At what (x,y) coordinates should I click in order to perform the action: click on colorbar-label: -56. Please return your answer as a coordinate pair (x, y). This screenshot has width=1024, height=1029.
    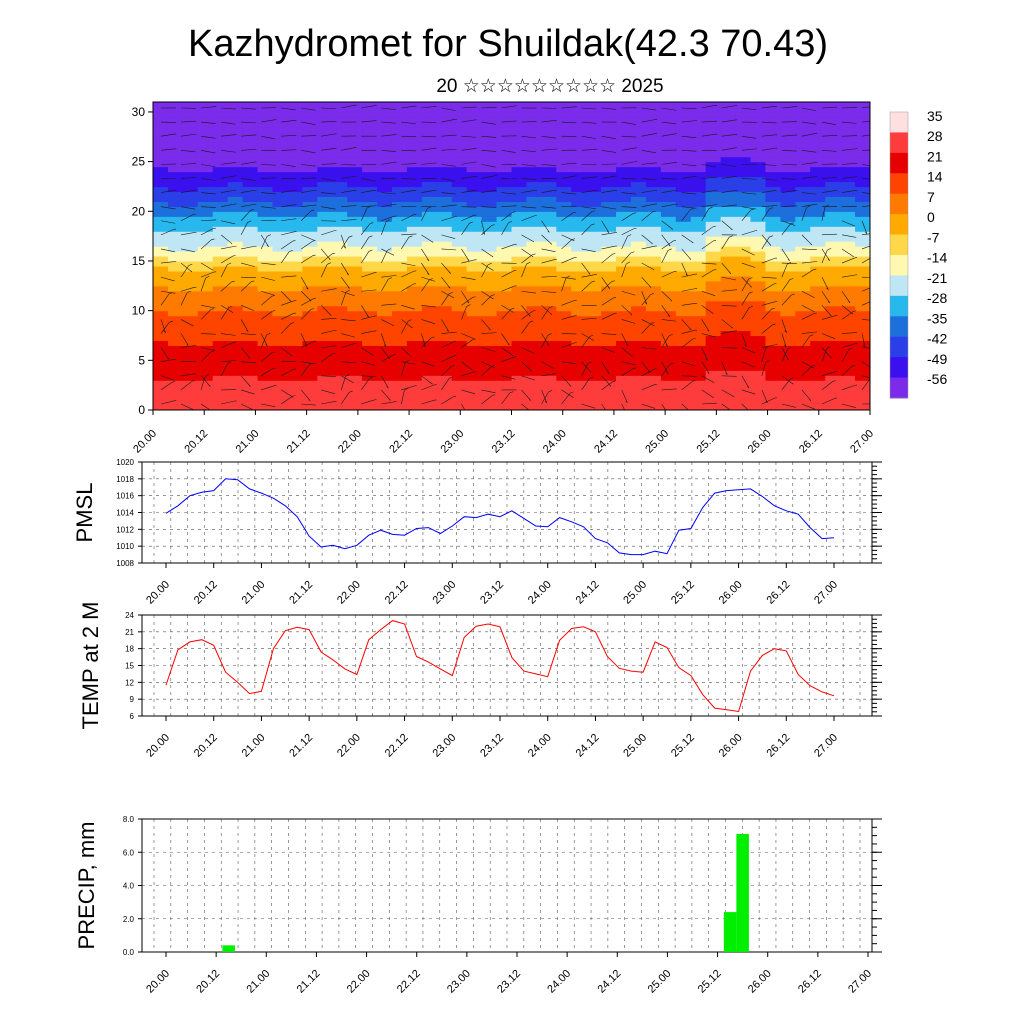
    Looking at the image, I should click on (937, 379).